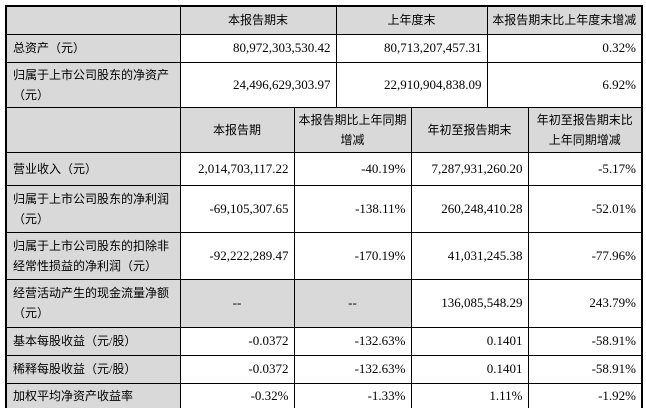 This screenshot has width=646, height=408. I want to click on value-cell: 2,014,703,117.22, so click(237, 168).